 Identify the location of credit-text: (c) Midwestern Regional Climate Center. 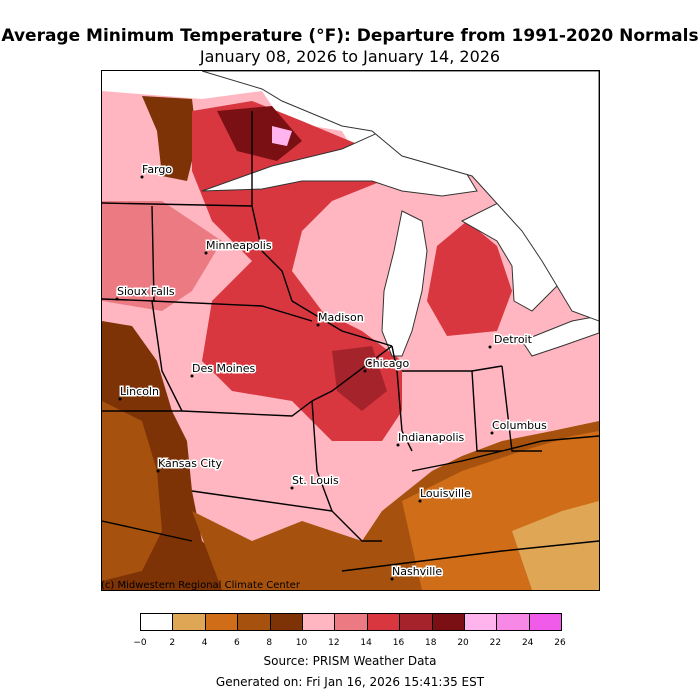
(200, 585).